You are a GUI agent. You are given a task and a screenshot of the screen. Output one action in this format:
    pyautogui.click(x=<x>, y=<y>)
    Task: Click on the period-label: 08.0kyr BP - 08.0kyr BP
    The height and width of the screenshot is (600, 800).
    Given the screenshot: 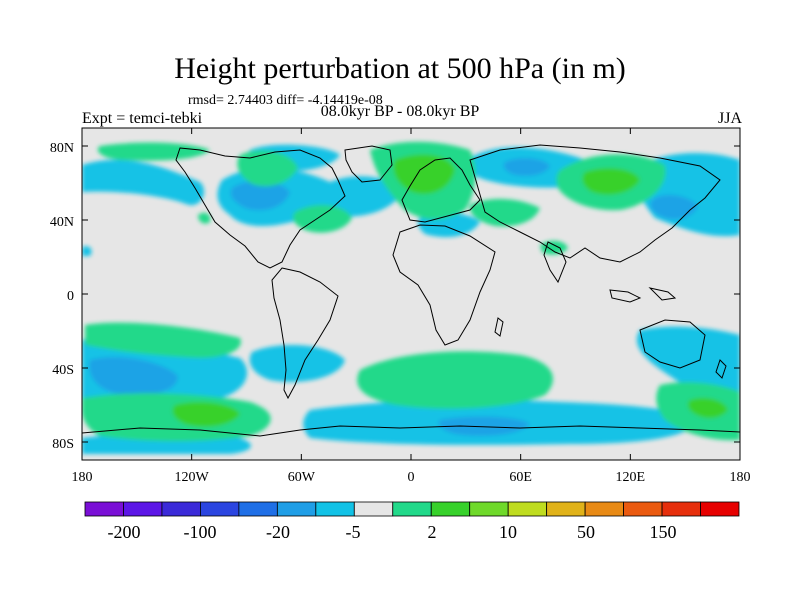 What is the action you would take?
    pyautogui.click(x=400, y=111)
    